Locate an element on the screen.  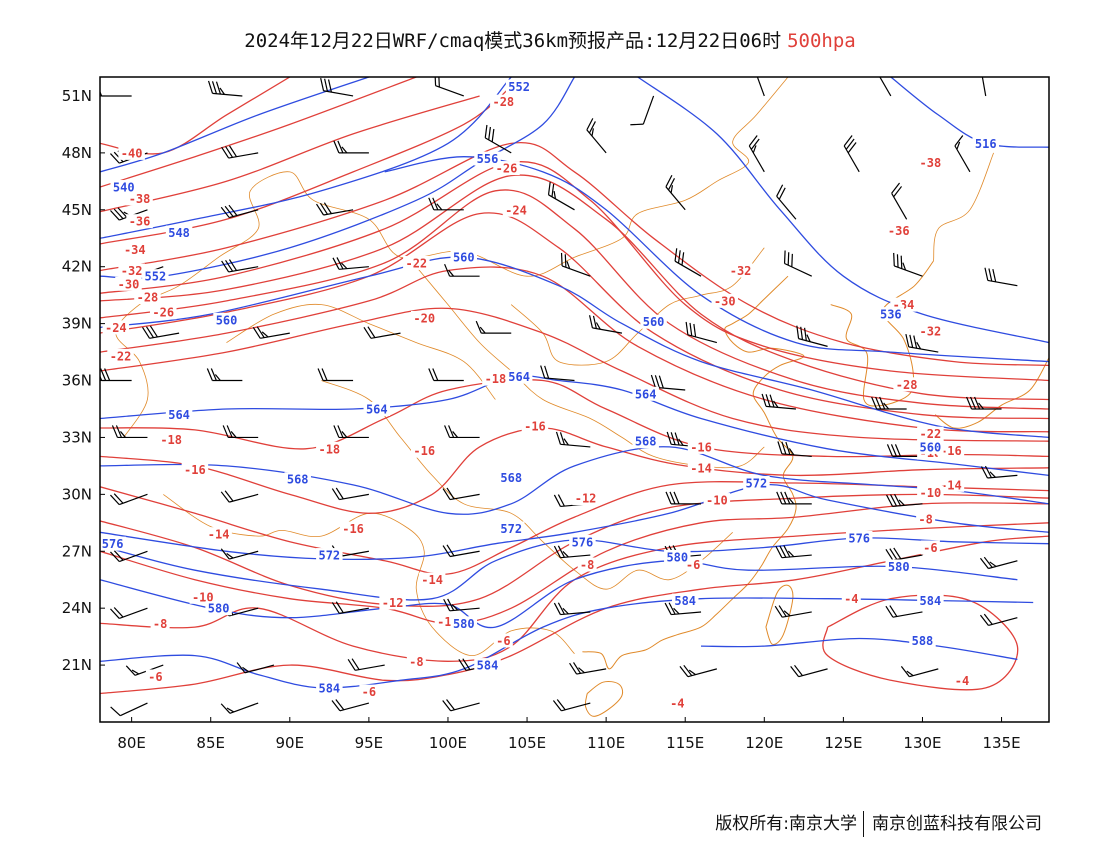
temperature-contour-label: -22 is located at coordinates (416, 263).